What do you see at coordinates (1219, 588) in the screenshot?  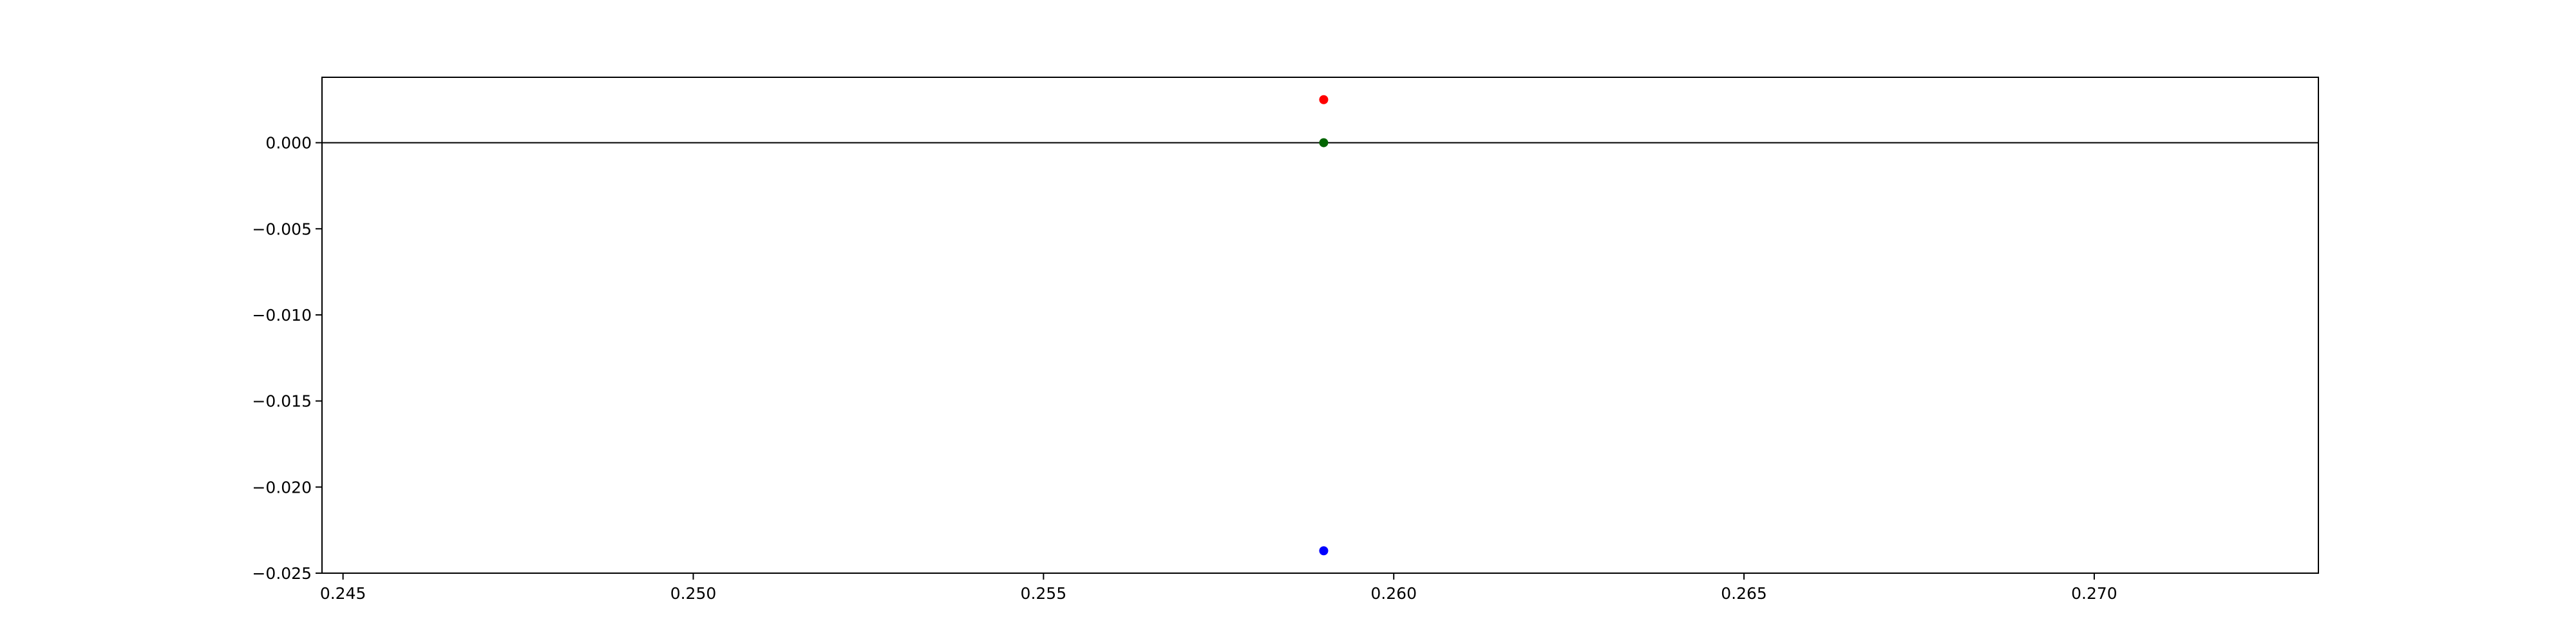 I see `x-axis: 0.245 0.250 0.255 0.260 0.265 0.270` at bounding box center [1219, 588].